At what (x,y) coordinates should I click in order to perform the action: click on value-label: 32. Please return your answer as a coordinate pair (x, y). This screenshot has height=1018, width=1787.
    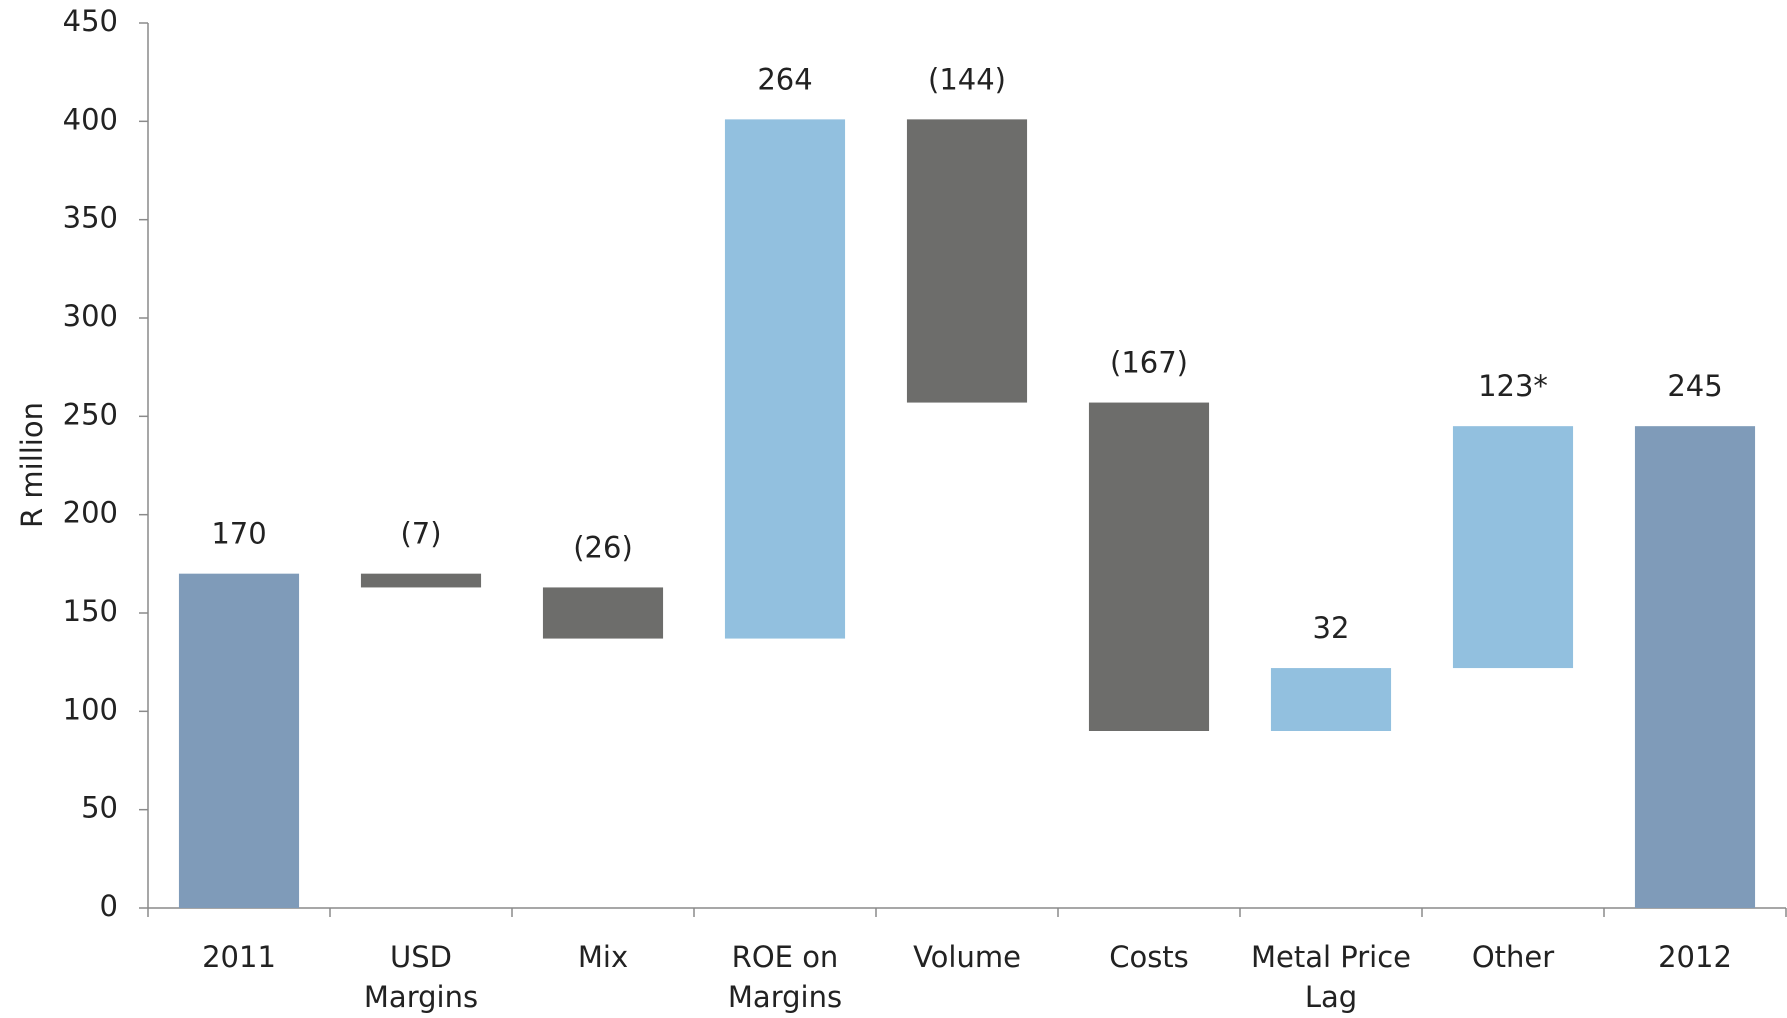
    Looking at the image, I should click on (1331, 628).